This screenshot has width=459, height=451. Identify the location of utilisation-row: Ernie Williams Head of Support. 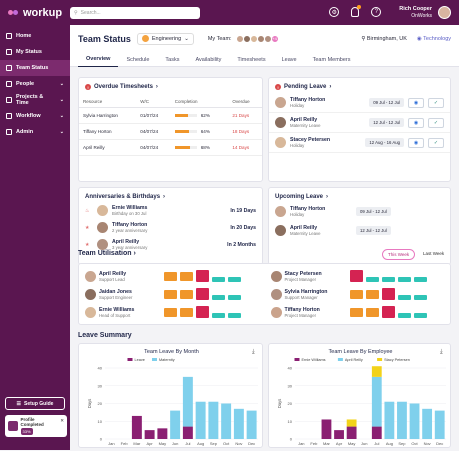
(172, 312).